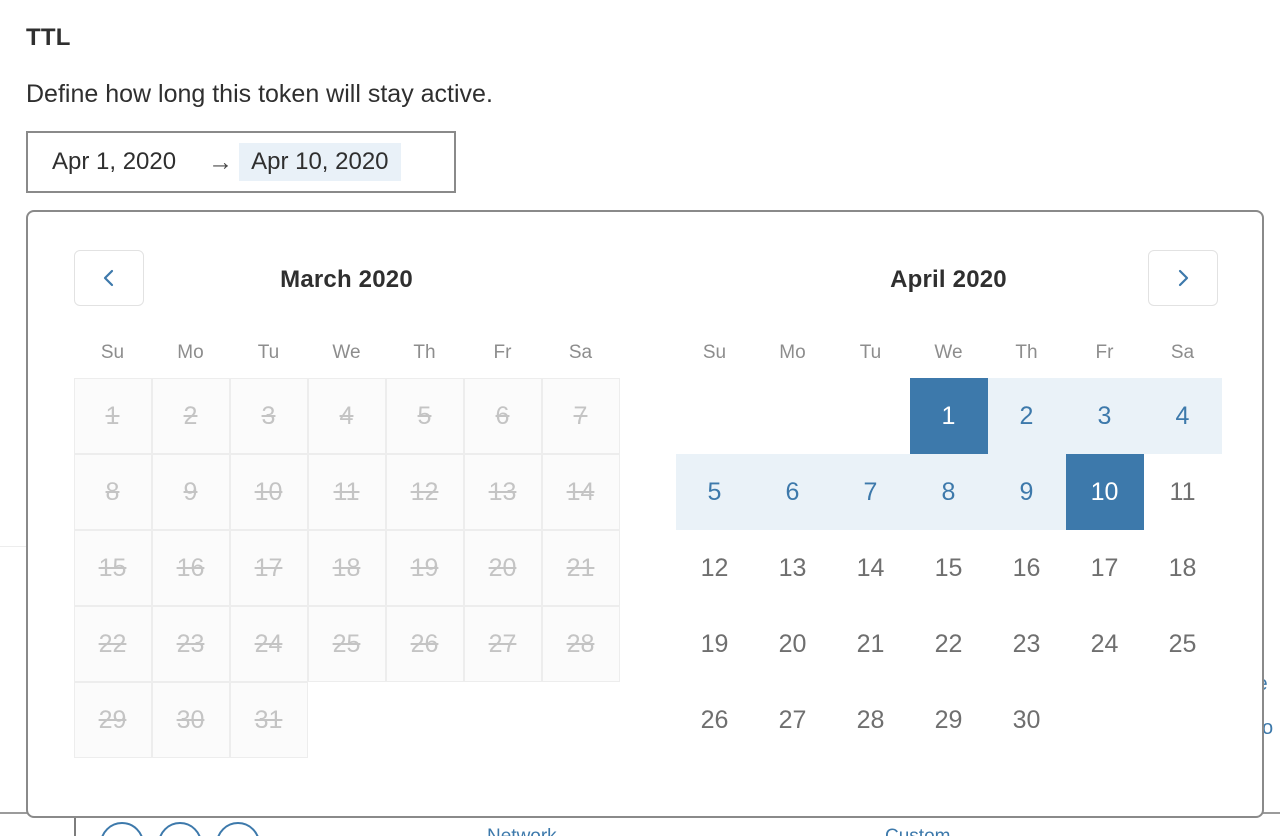  What do you see at coordinates (948, 568) in the screenshot?
I see `calendar-day-cell: 15` at bounding box center [948, 568].